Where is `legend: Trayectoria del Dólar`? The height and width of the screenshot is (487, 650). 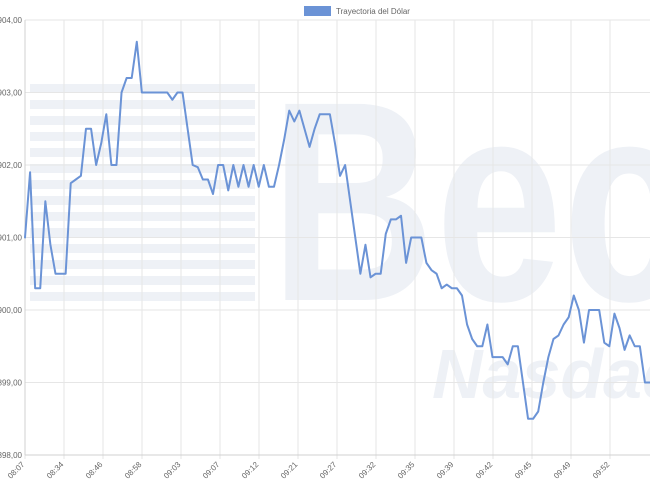 legend: Trayectoria del Dólar is located at coordinates (357, 11).